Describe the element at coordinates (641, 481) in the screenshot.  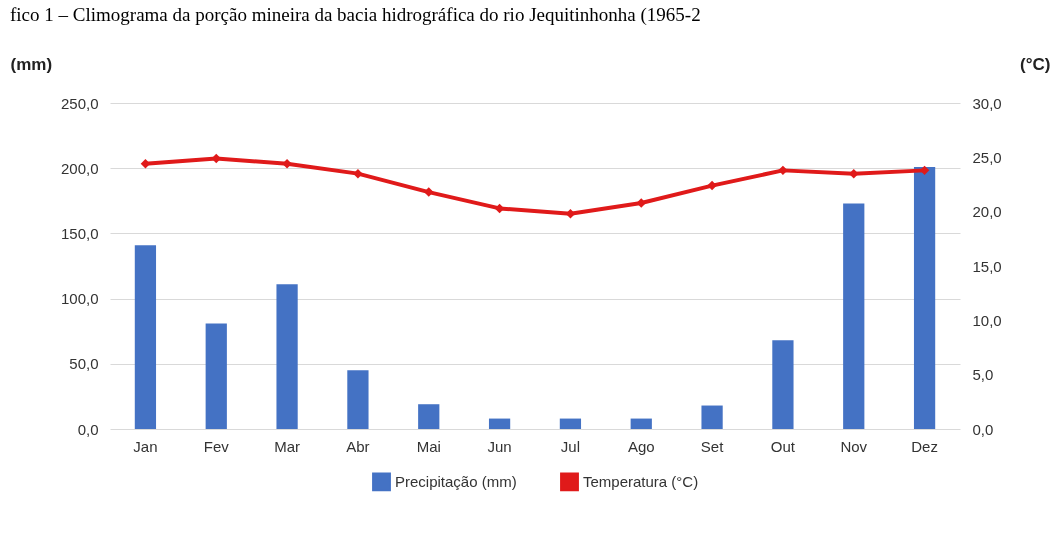
I see `legend-label: Temperatura (°C)` at that location.